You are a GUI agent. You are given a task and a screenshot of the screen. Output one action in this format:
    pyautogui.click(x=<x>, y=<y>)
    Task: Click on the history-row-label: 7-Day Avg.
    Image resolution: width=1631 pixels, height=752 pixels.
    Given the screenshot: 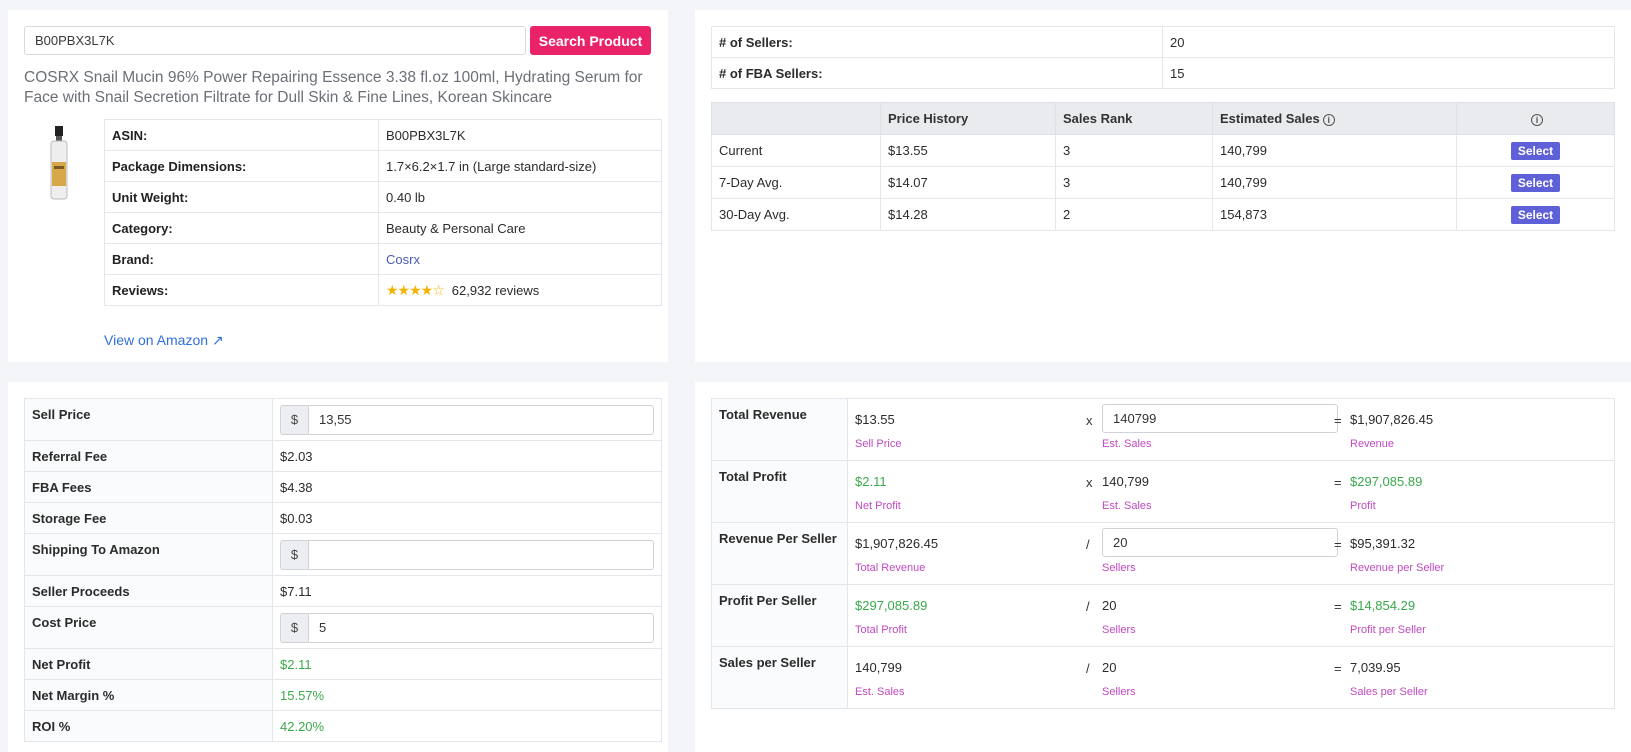 What is the action you would take?
    pyautogui.click(x=796, y=182)
    